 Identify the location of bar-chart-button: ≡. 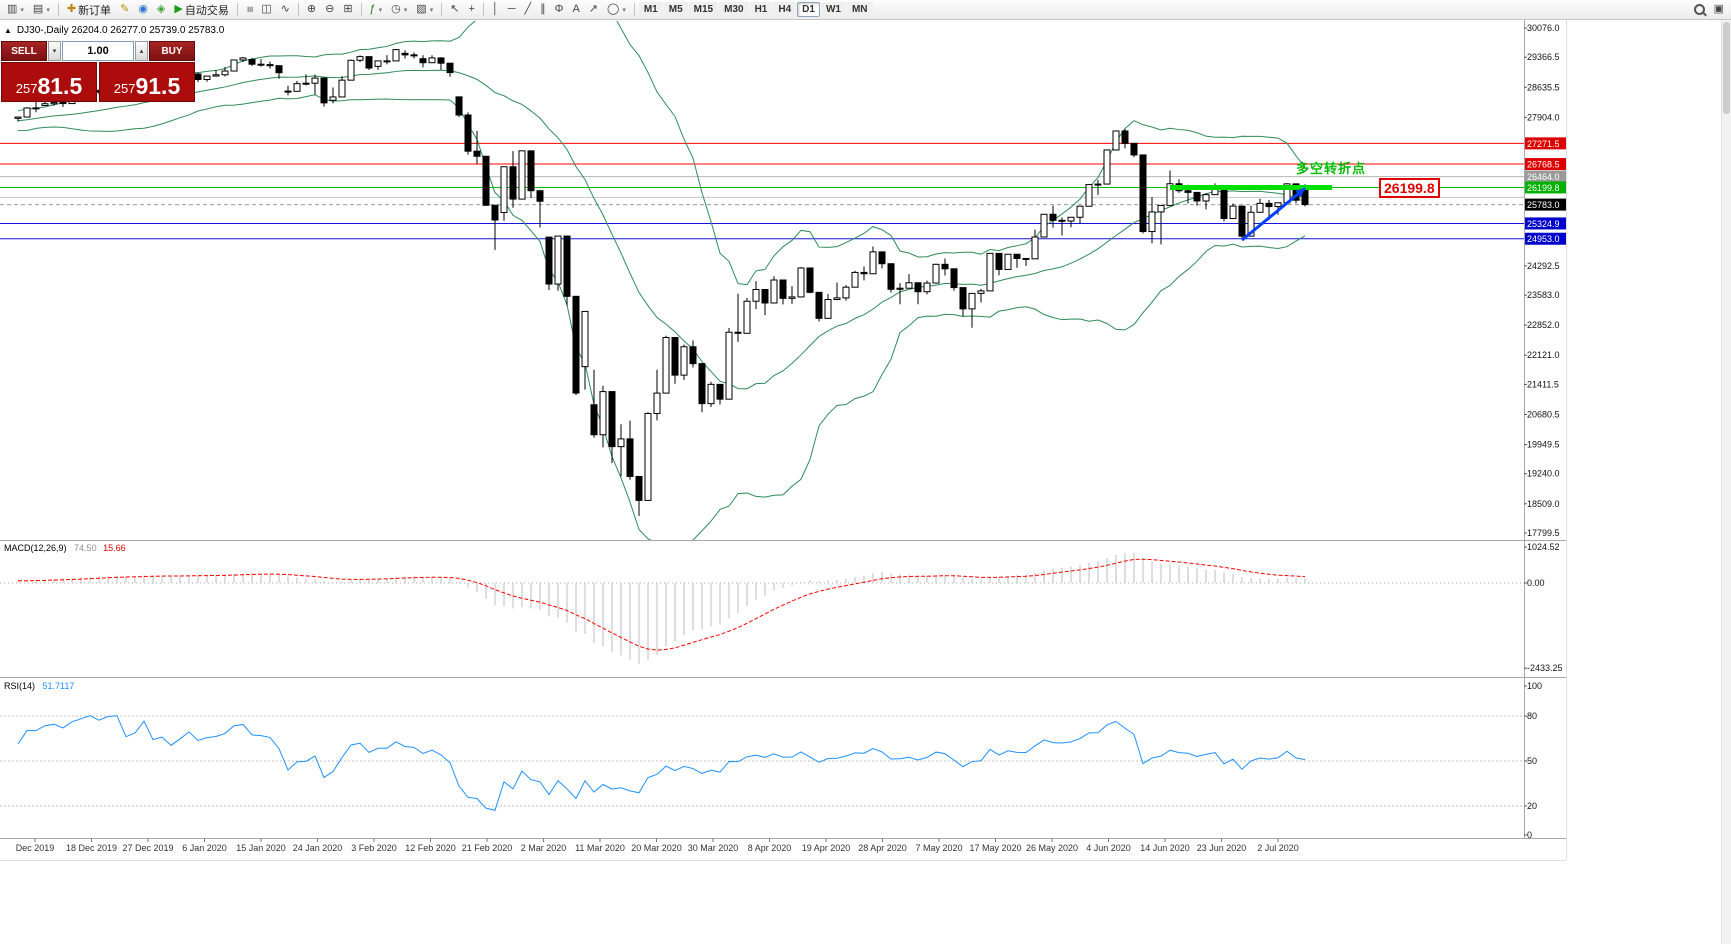
(249, 10).